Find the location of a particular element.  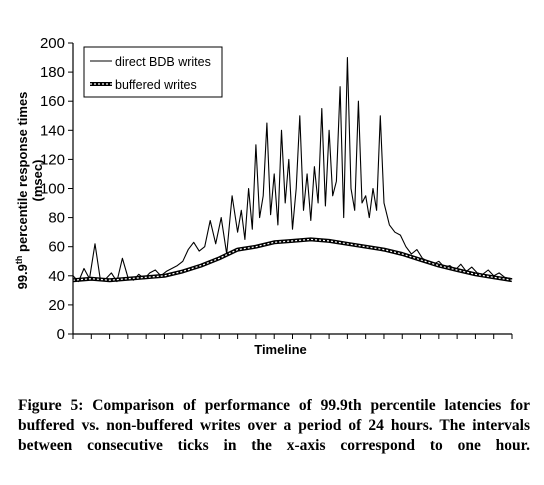

series-line-buffered-hatch is located at coordinates (292, 259).